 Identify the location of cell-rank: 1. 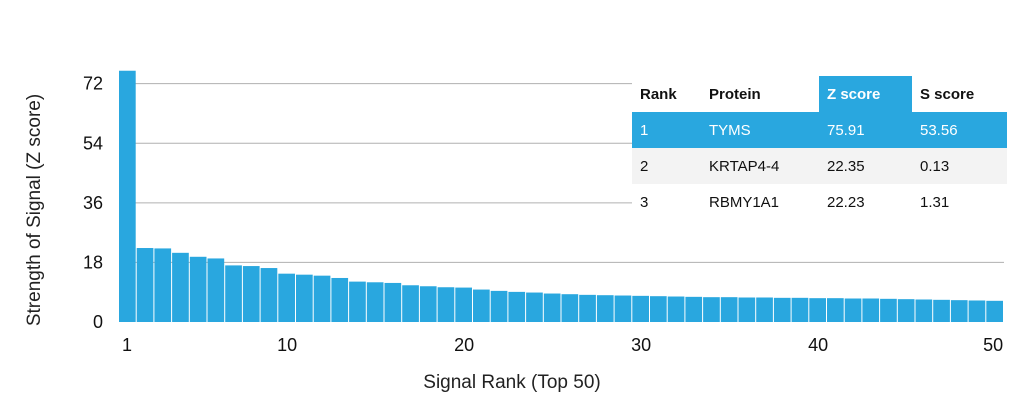
(666, 130).